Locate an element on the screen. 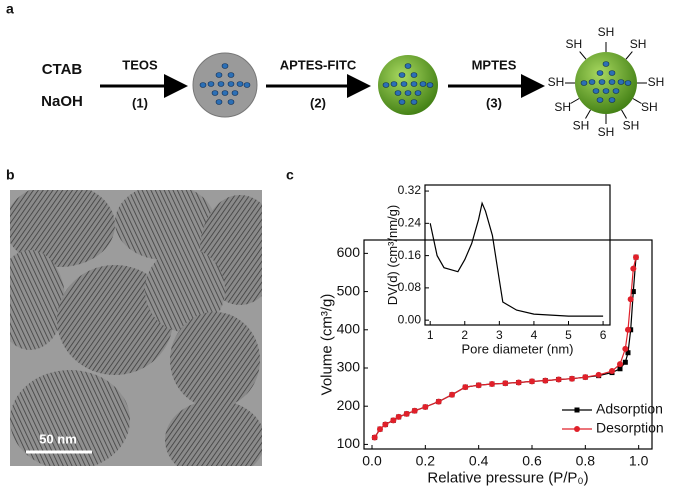  y-tick-label: 500 is located at coordinates (349, 290).